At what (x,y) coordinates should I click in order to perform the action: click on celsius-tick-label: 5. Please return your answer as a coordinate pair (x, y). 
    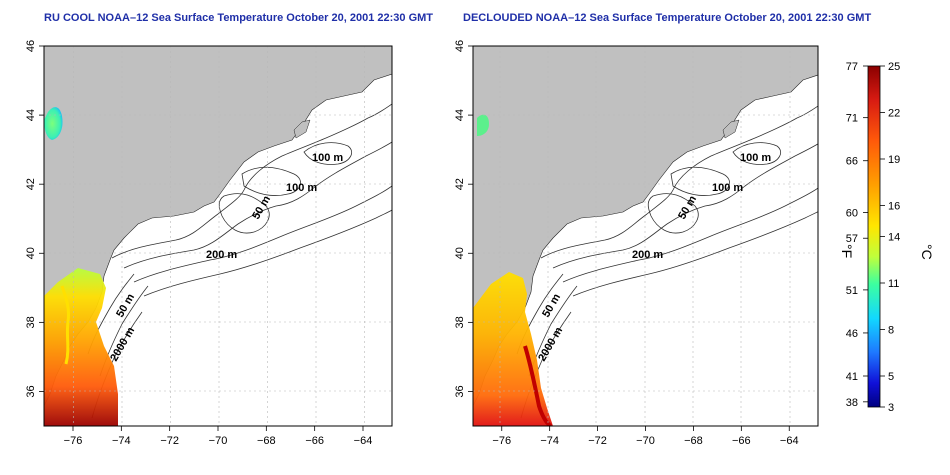
    Looking at the image, I should click on (891, 377).